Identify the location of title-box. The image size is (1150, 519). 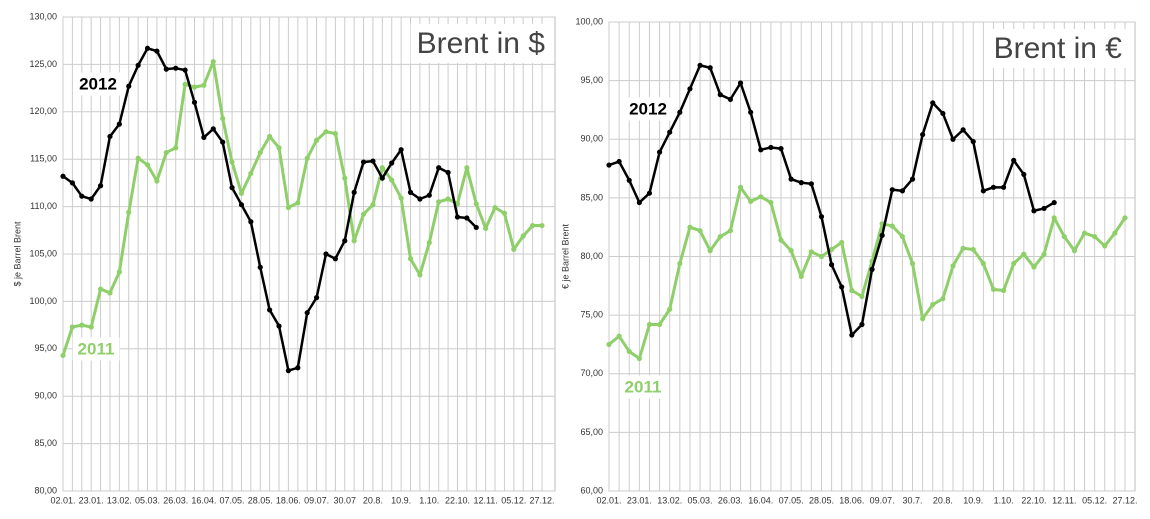
(1058, 48).